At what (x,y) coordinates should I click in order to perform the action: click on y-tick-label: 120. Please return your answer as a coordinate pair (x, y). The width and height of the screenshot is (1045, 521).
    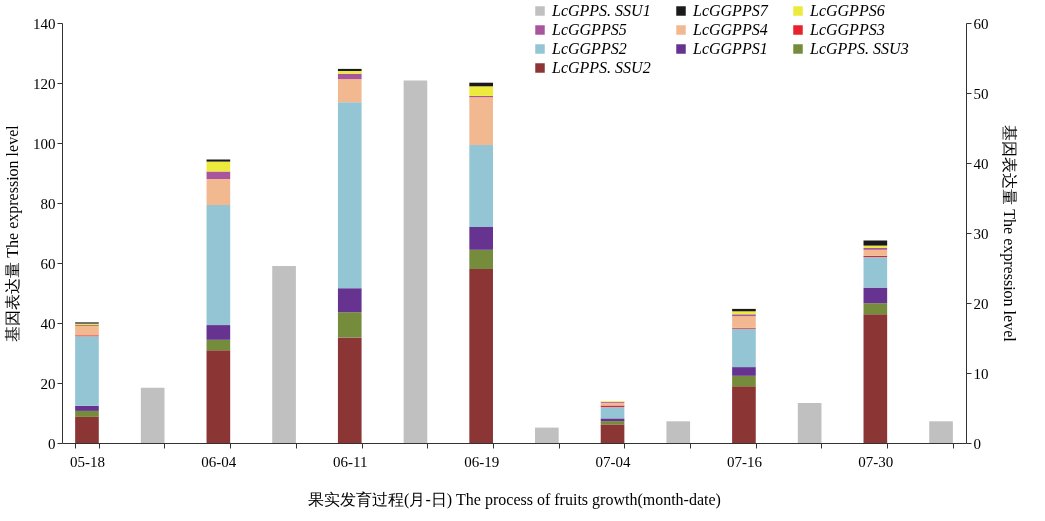
    Looking at the image, I should click on (44, 83).